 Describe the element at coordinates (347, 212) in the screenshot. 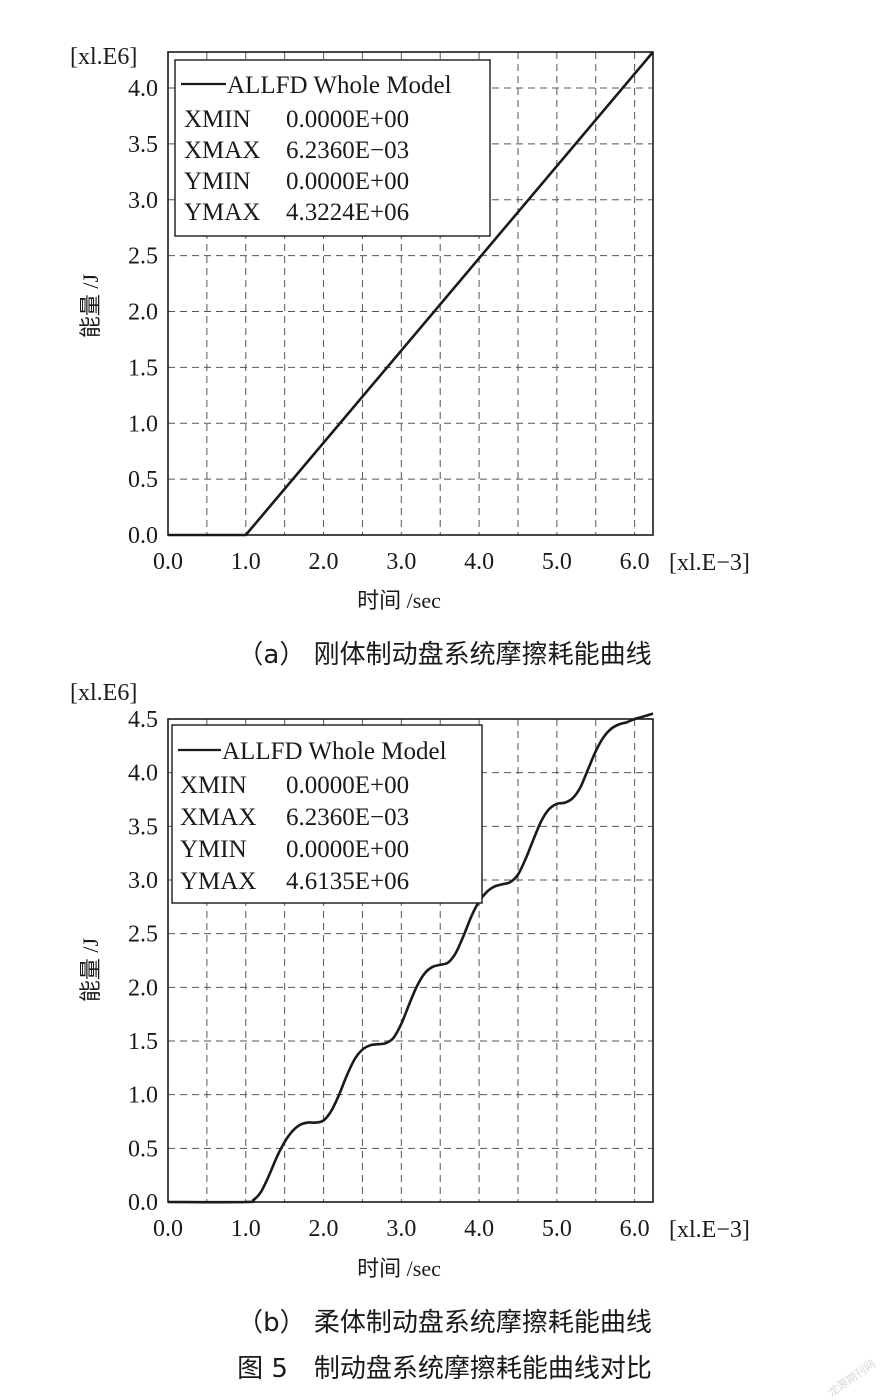

I see `legend-value-ymax: 4.3224E+06` at that location.